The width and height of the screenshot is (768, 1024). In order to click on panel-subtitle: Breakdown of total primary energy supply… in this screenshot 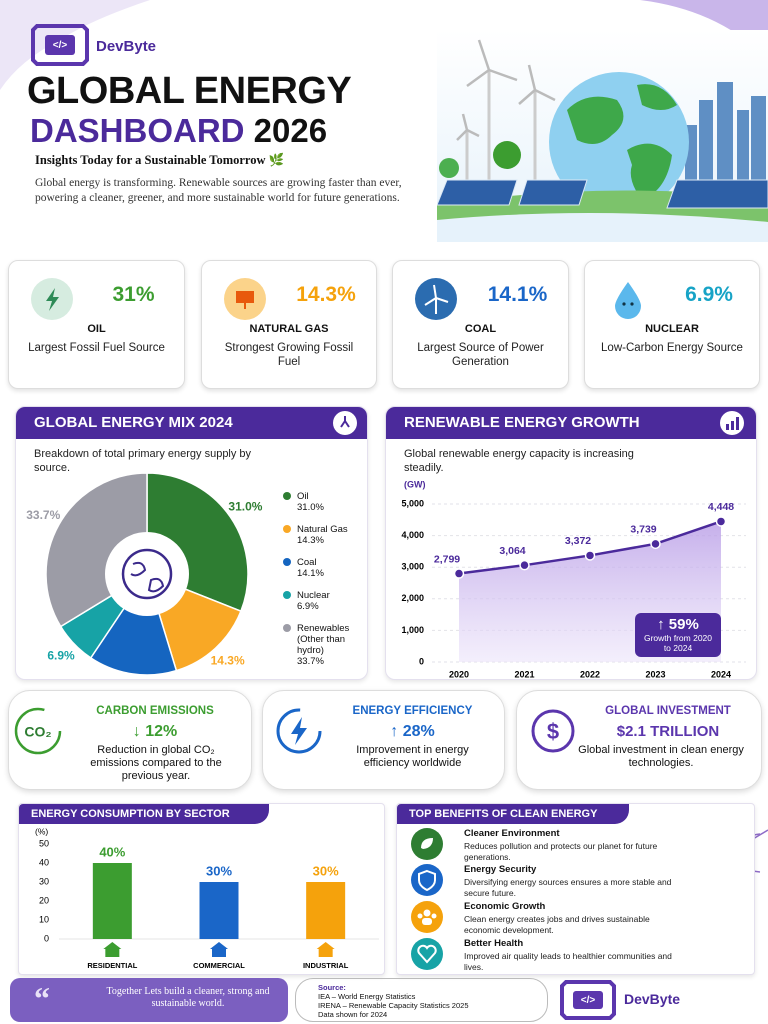, I will do `click(143, 461)`.